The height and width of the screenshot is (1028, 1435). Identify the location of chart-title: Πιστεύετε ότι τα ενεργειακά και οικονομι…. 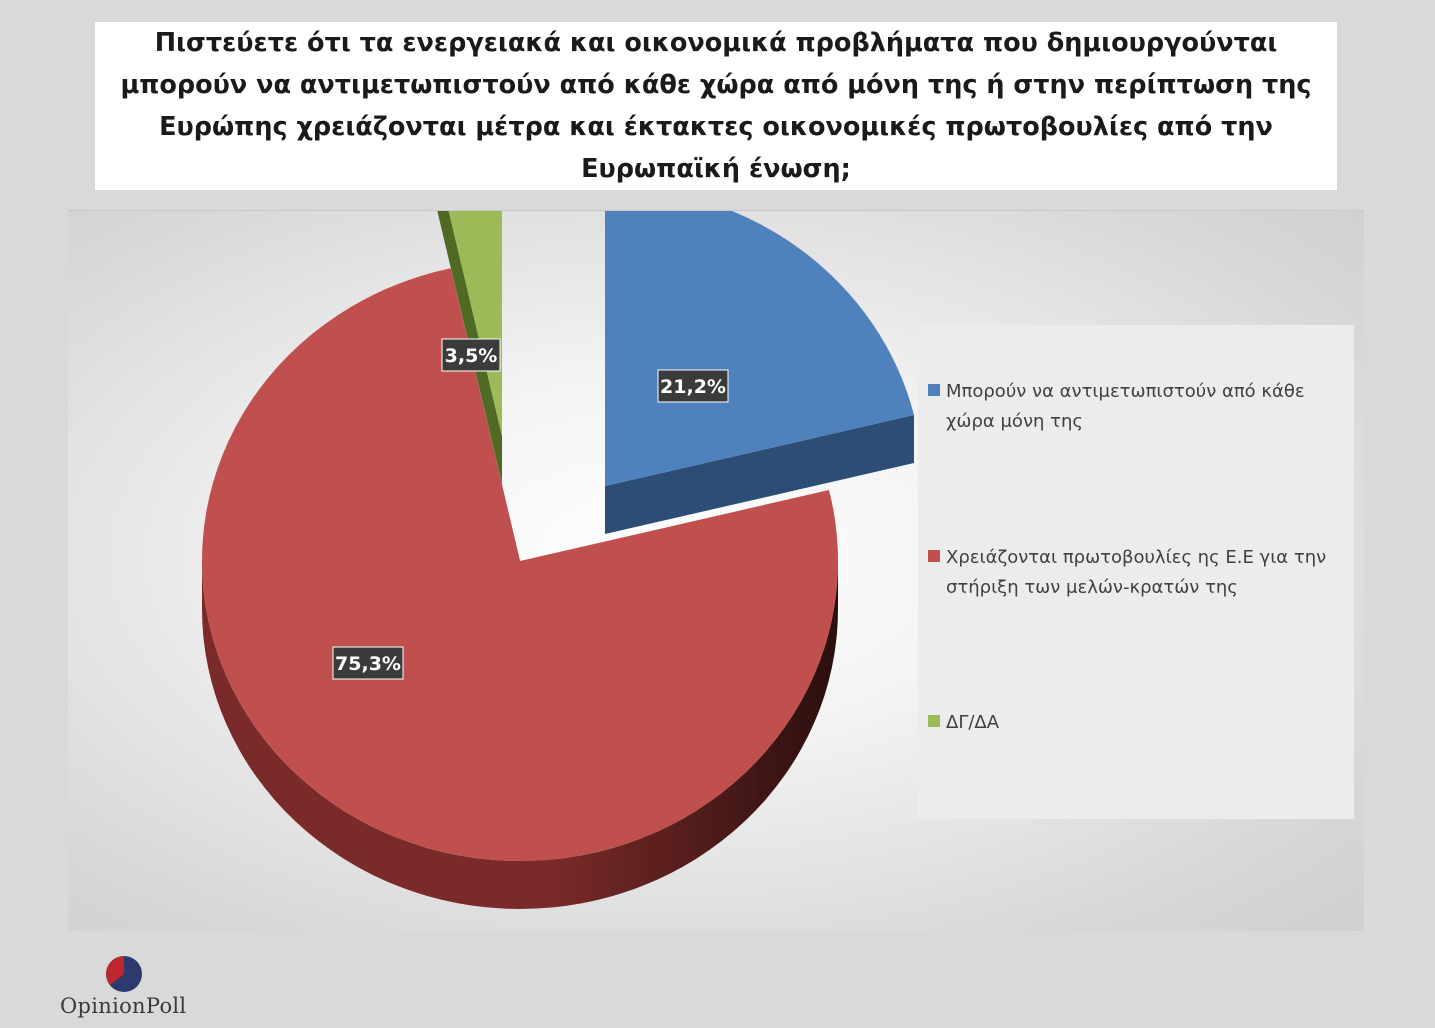
(716, 106).